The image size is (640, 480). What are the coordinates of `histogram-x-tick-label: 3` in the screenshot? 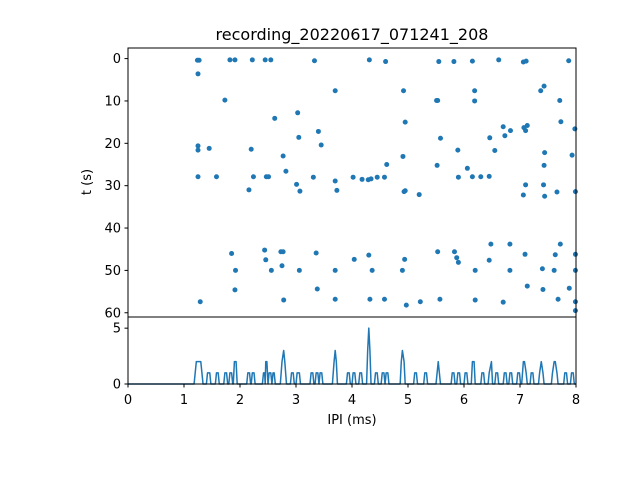 It's located at (296, 400).